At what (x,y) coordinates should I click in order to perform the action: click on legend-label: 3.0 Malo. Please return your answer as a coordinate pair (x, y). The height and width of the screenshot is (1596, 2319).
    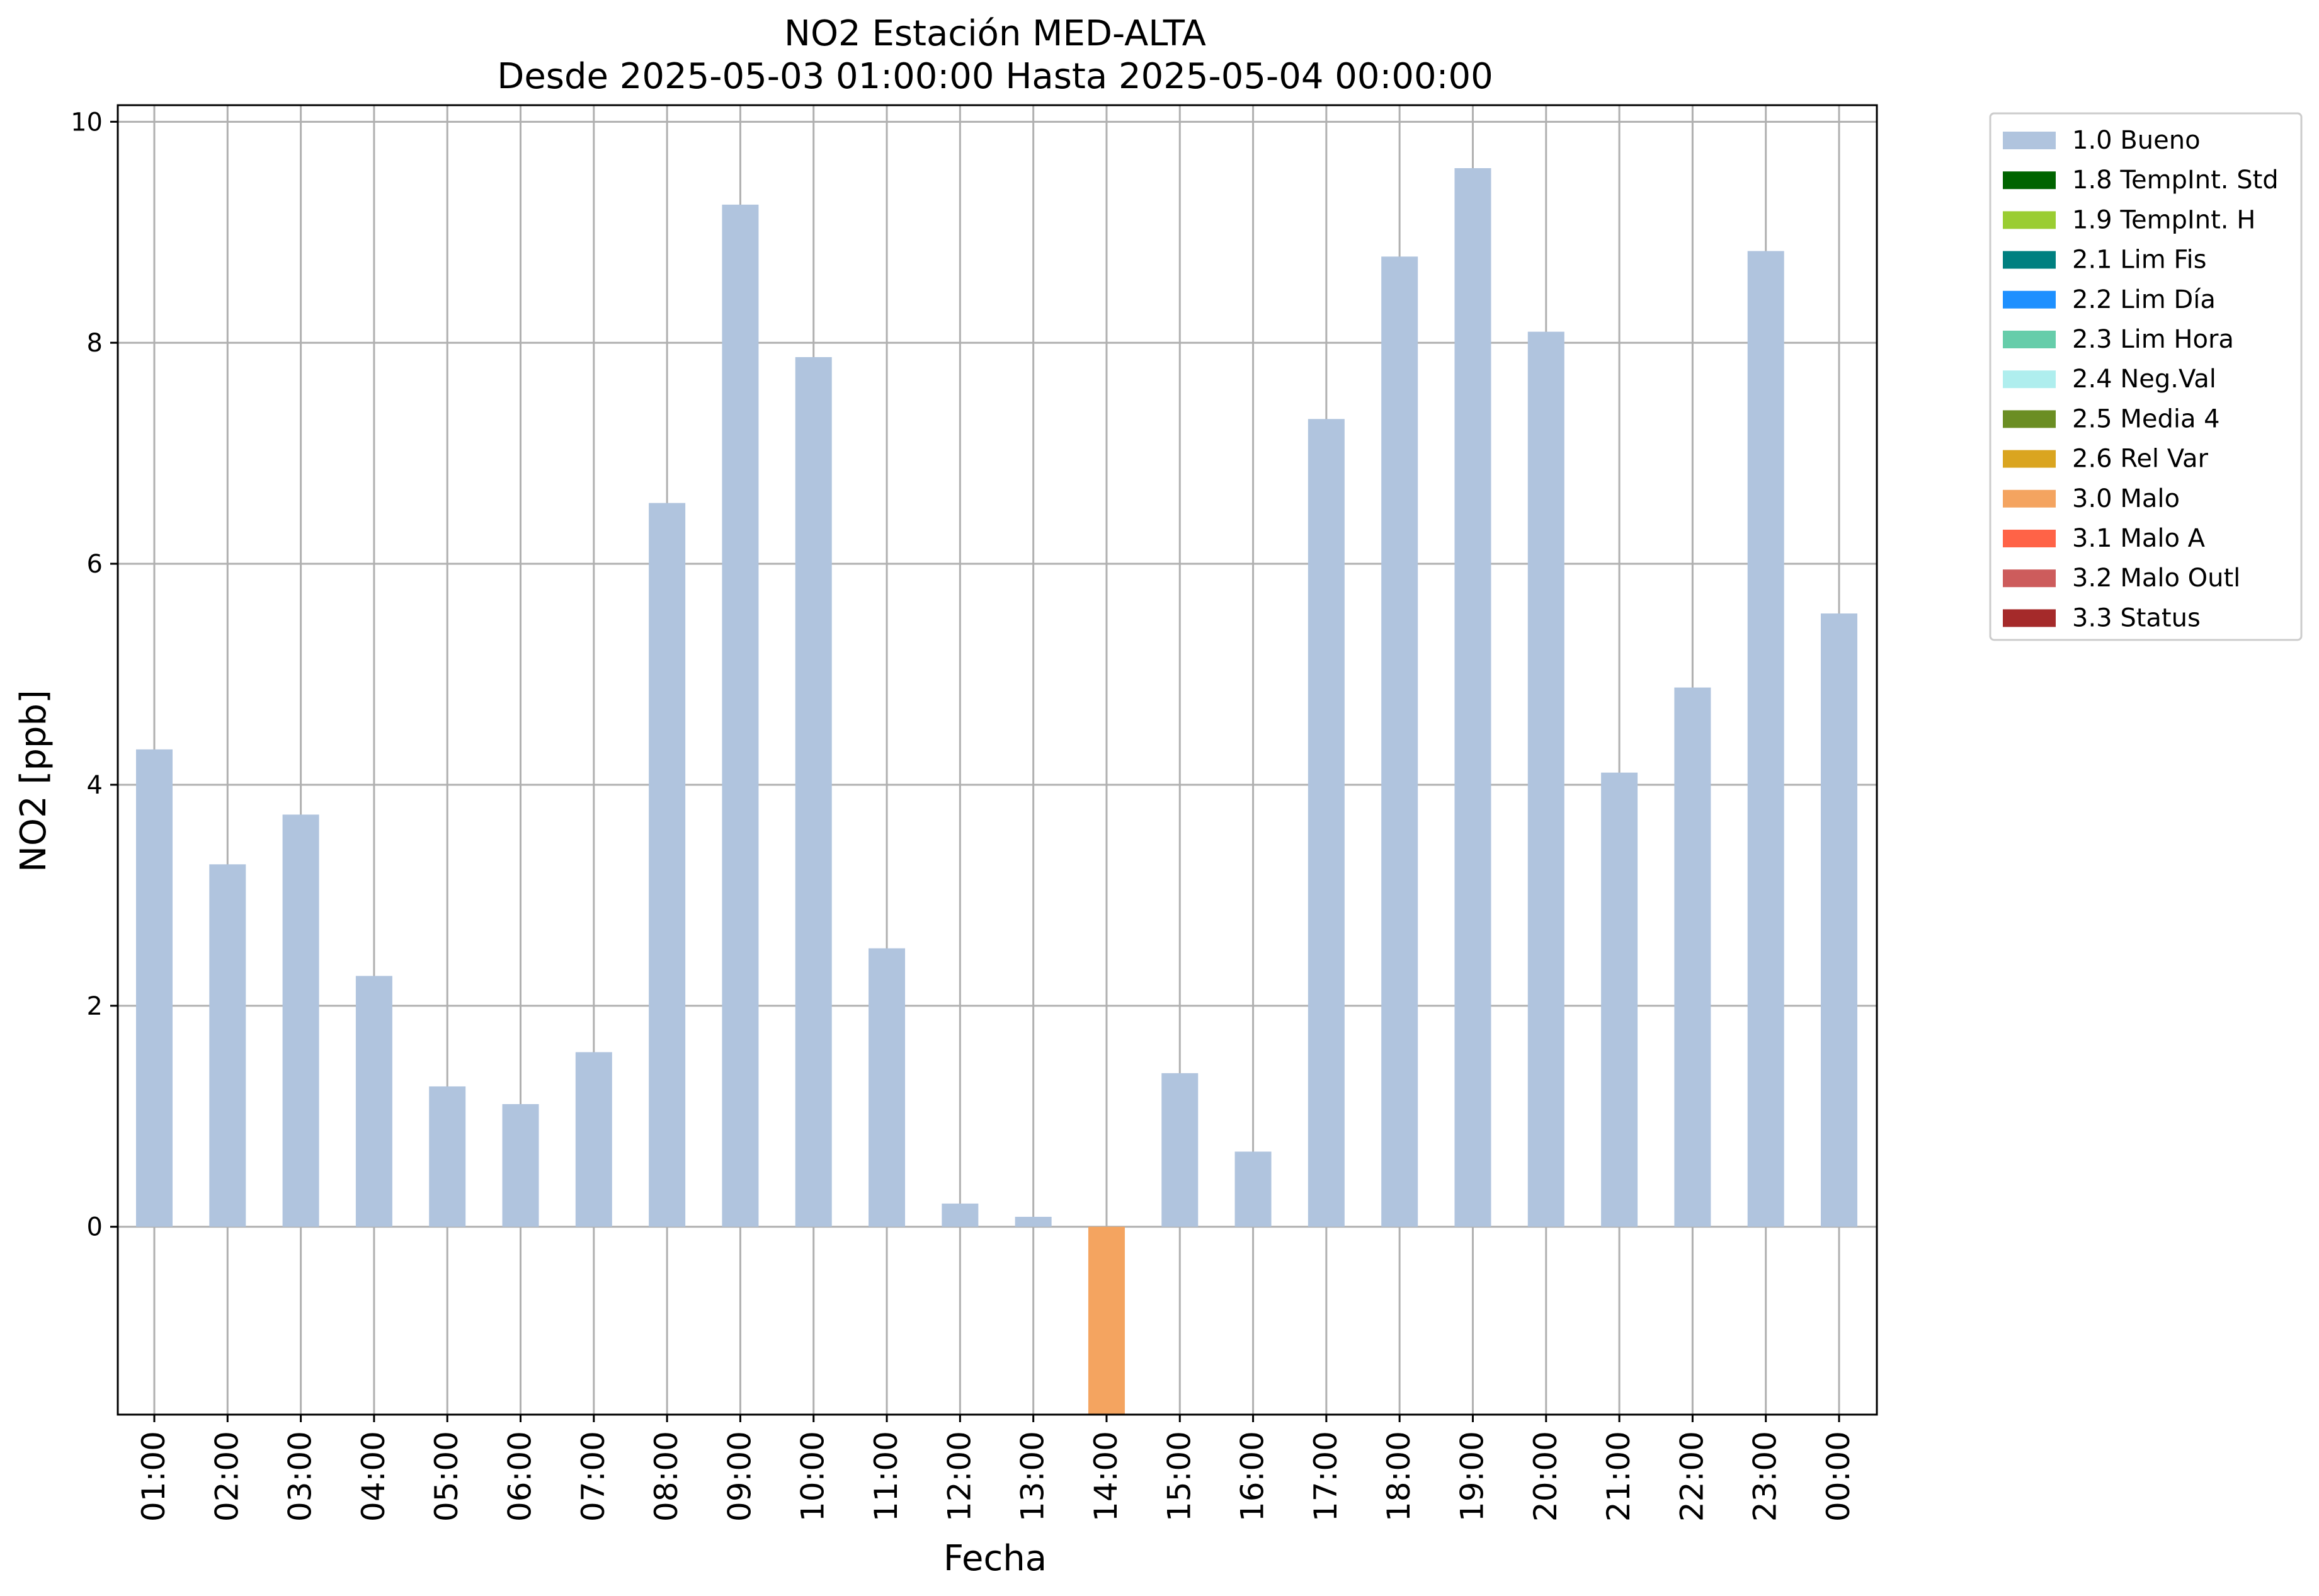
    Looking at the image, I should click on (2126, 498).